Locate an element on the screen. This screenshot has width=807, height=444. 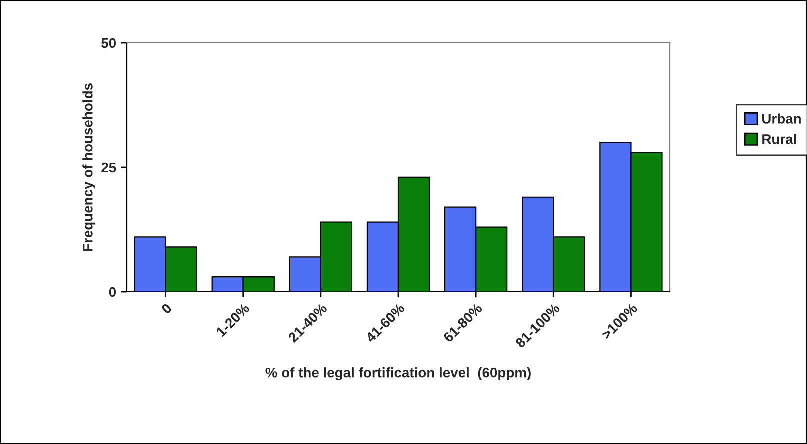
y-axis-title: Frequency of households is located at coordinates (89, 168).